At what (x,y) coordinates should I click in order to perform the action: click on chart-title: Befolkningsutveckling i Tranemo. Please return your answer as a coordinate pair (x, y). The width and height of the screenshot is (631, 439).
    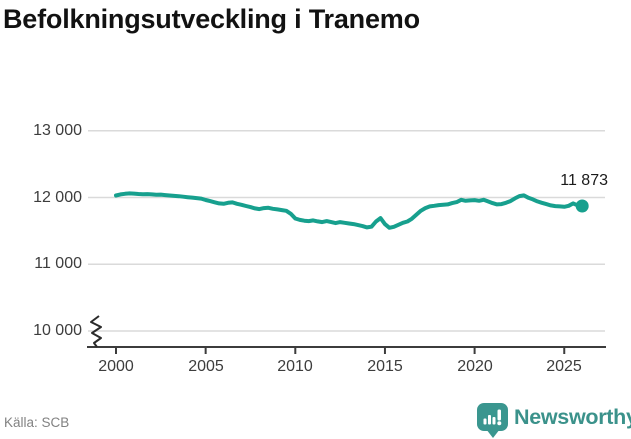
    Looking at the image, I should click on (211, 19).